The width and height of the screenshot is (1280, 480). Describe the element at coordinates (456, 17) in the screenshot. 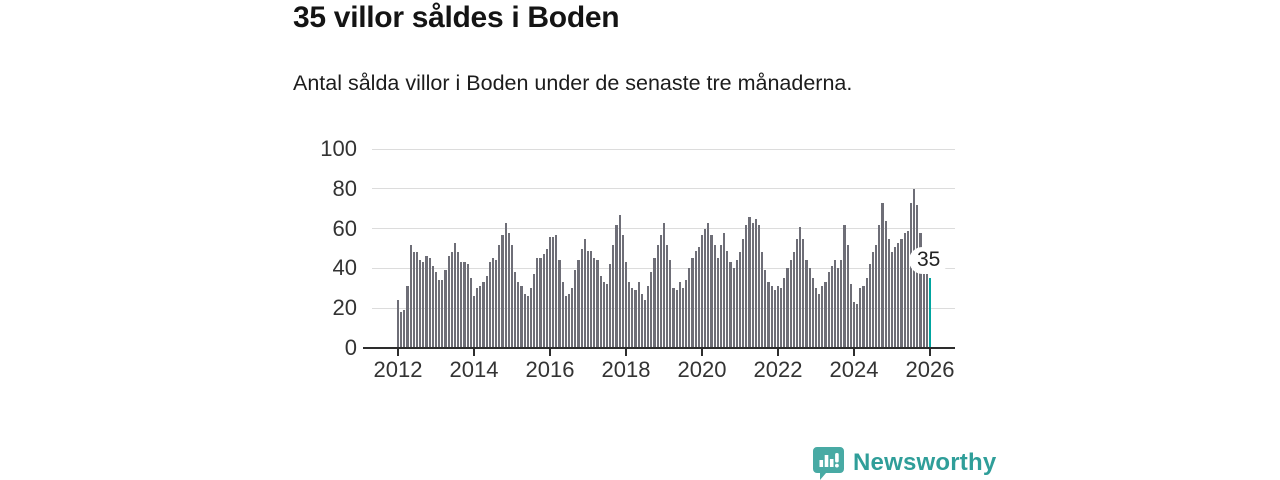

I see `page-title: 35 villor såldes i Boden` at that location.